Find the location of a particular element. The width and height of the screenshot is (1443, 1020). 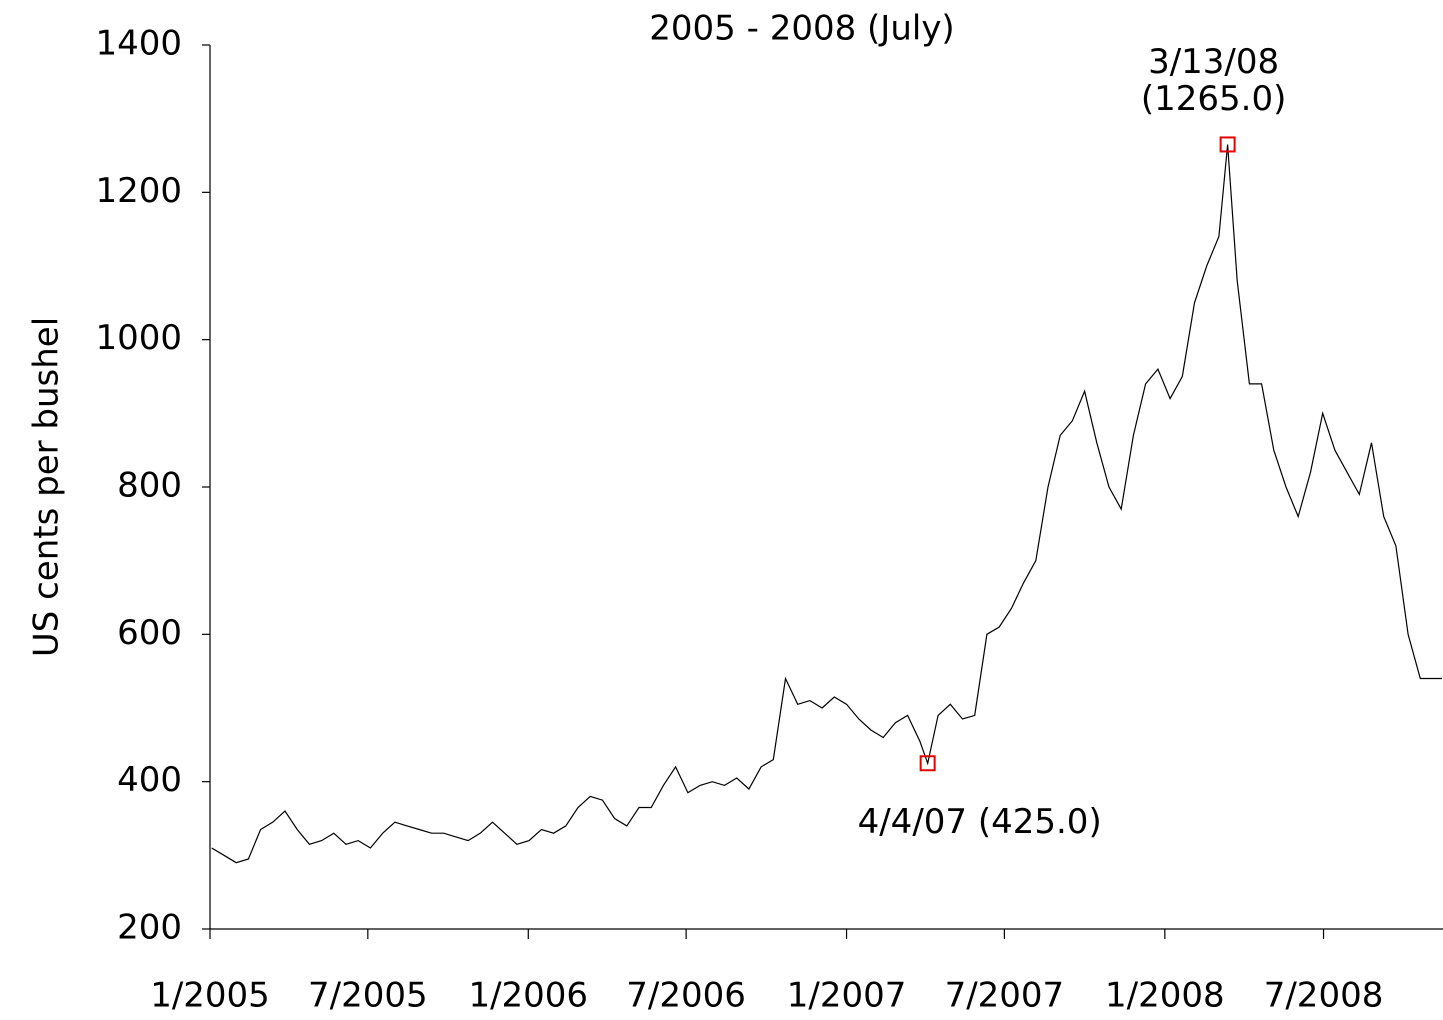

chart-title: 2005 - 2008 (July) is located at coordinates (801, 29).